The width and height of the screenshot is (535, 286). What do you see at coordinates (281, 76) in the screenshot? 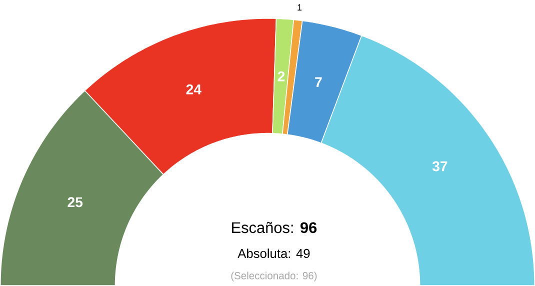
I see `data-label: 2` at bounding box center [281, 76].